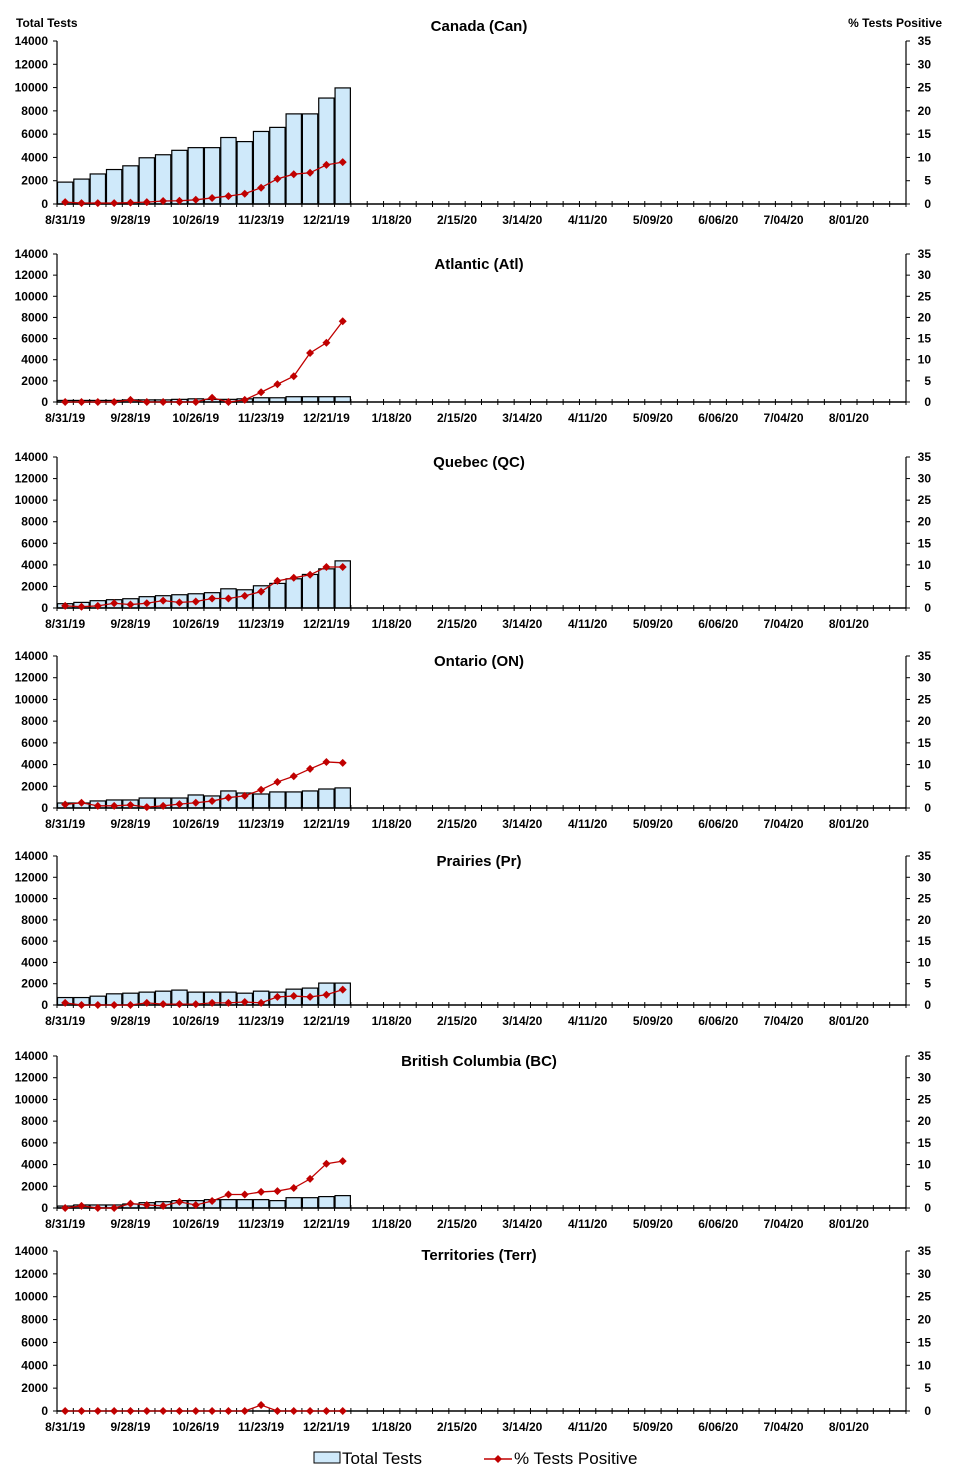 This screenshot has width=958, height=1481. Describe the element at coordinates (65, 1427) in the screenshot. I see `x-tick-label: 8/31/19` at that location.